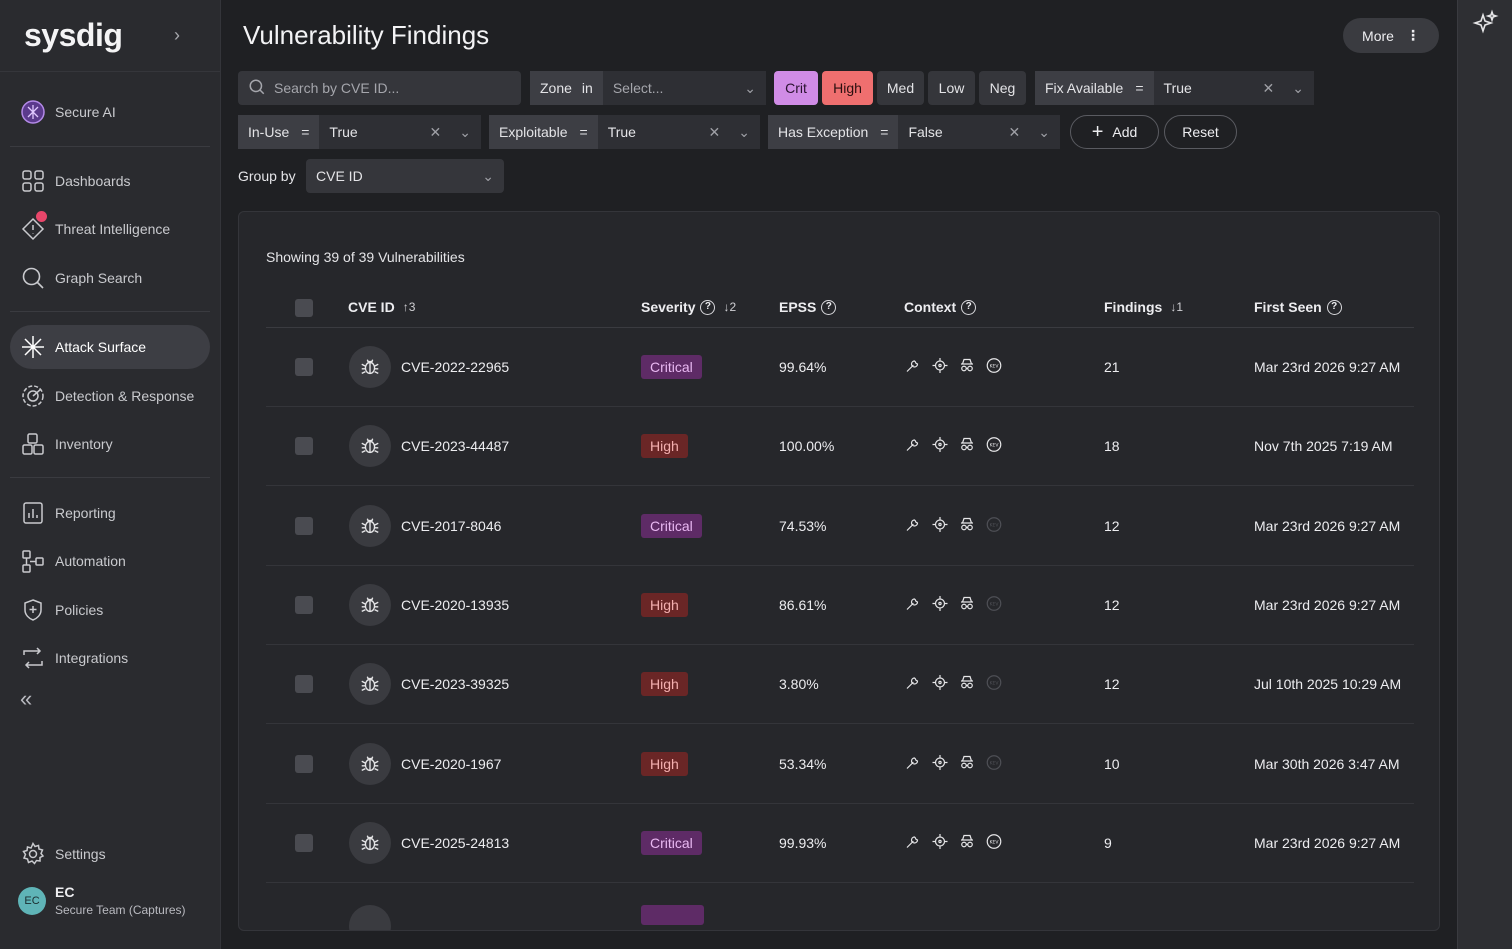  I want to click on exploitable-value: True ✕ ⌄, so click(678, 132).